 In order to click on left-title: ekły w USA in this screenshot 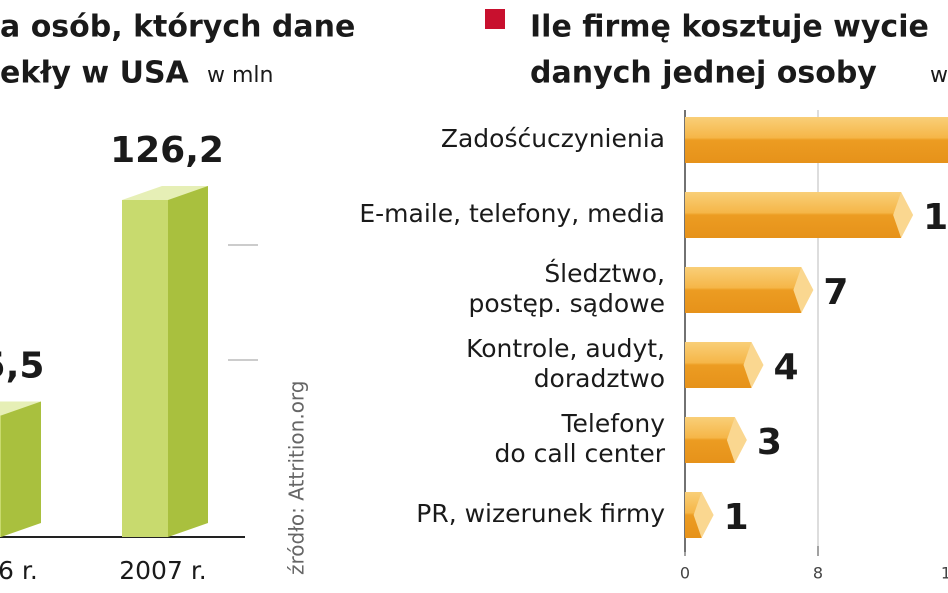, I will do `click(95, 73)`.